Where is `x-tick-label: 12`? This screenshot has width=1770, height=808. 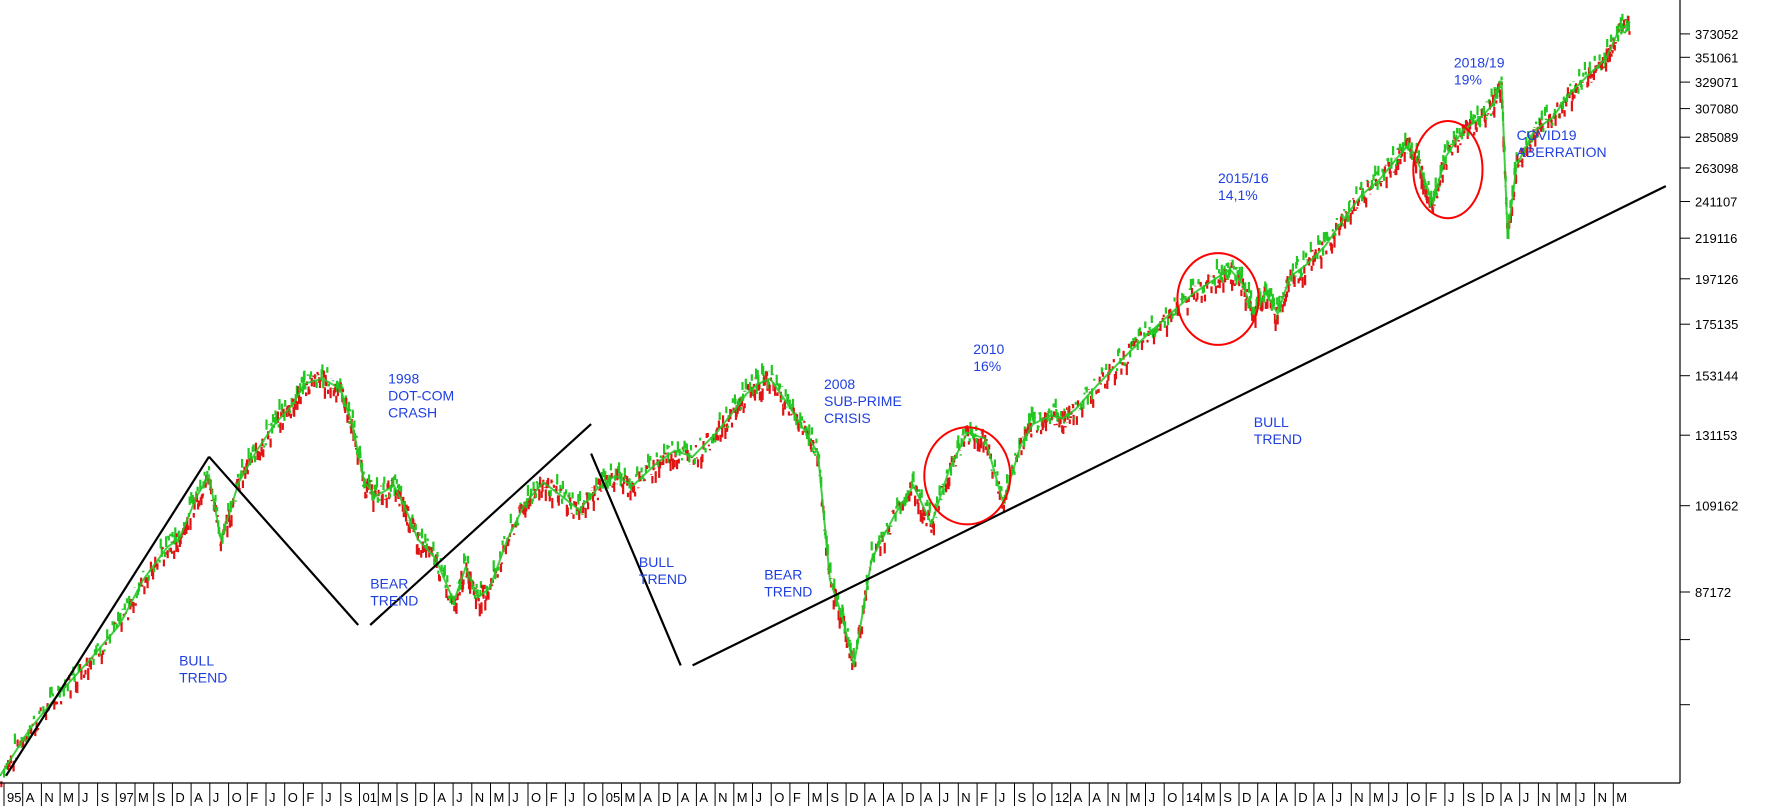 x-tick-label: 12 is located at coordinates (1062, 797).